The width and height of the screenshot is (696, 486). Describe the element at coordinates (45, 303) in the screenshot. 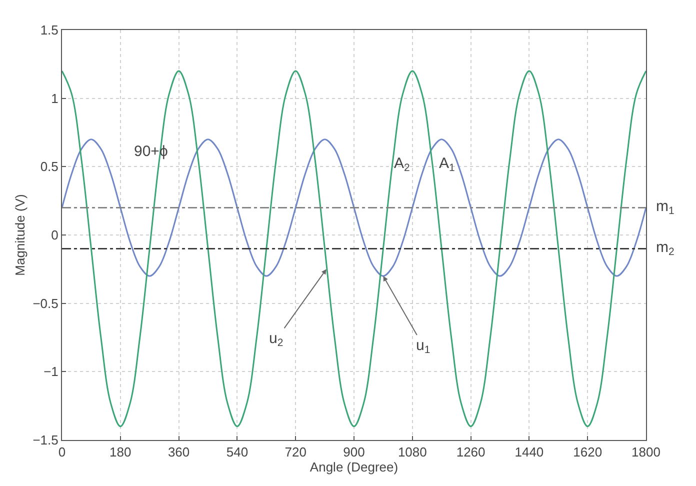

I see `y-tick-label: −0.5` at that location.